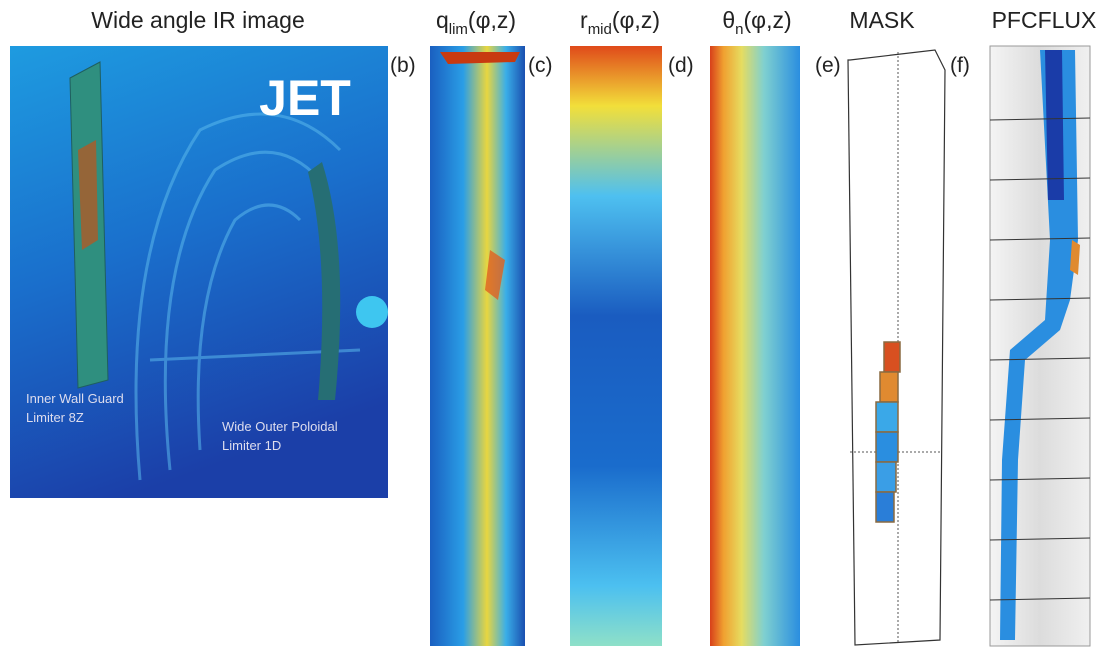  Describe the element at coordinates (305, 98) in the screenshot. I see `jet-logo: JET` at that location.